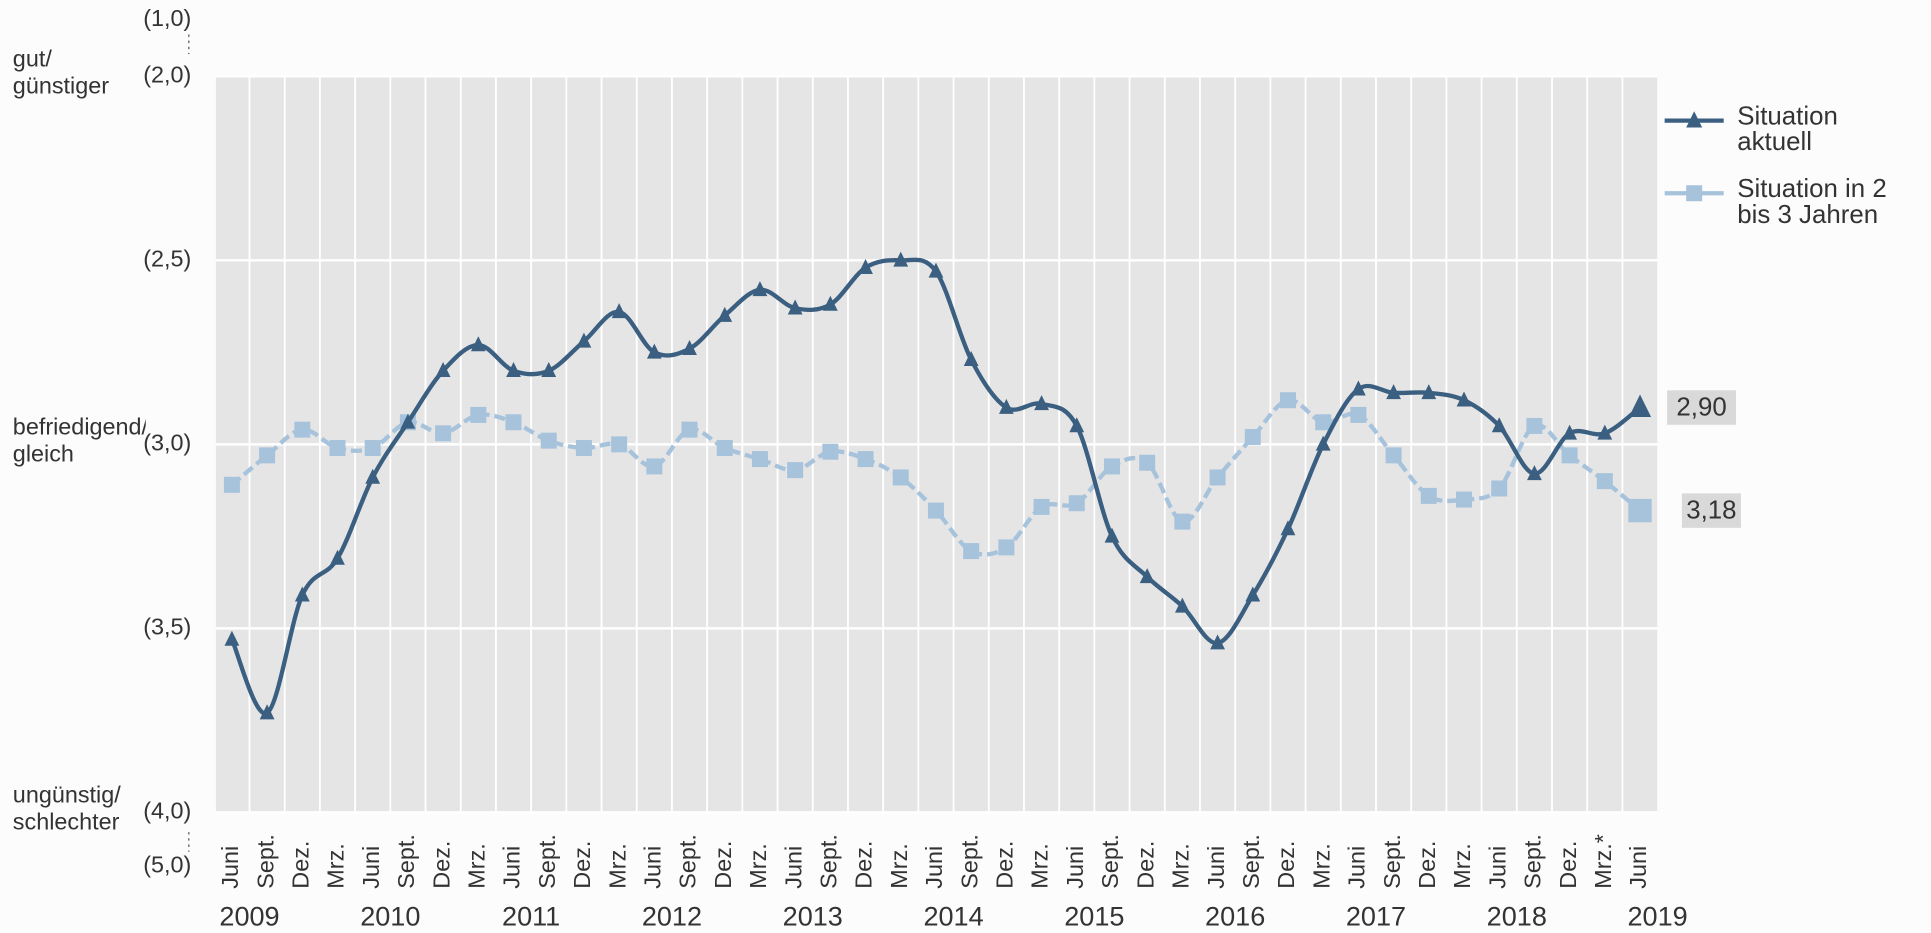 This screenshot has width=1931, height=933. I want to click on y-side-label: ungünstig/ schlechter, so click(66, 809).